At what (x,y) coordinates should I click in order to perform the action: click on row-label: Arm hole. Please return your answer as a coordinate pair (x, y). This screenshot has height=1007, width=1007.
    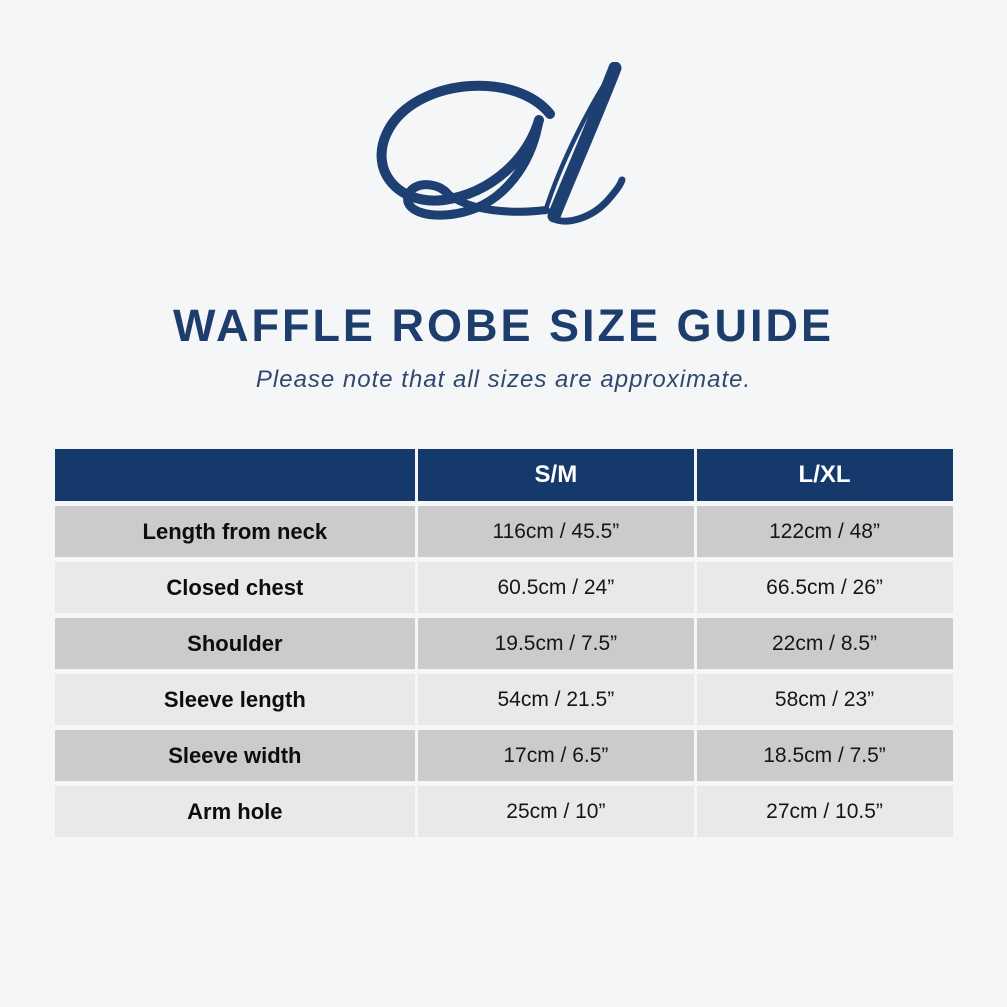
    Looking at the image, I should click on (236, 811).